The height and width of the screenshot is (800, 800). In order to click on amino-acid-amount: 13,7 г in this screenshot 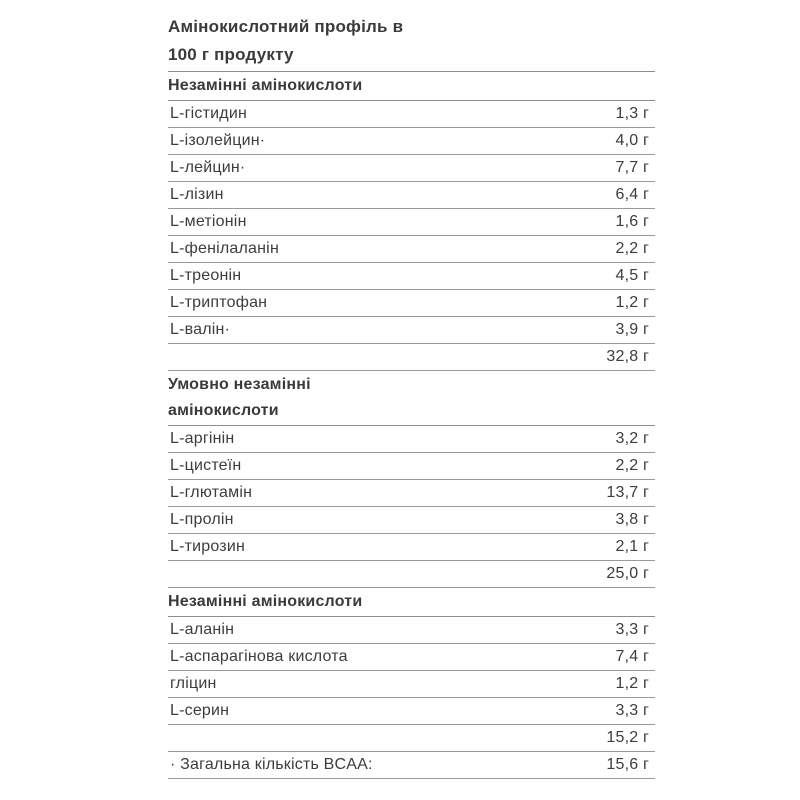, I will do `click(627, 492)`.